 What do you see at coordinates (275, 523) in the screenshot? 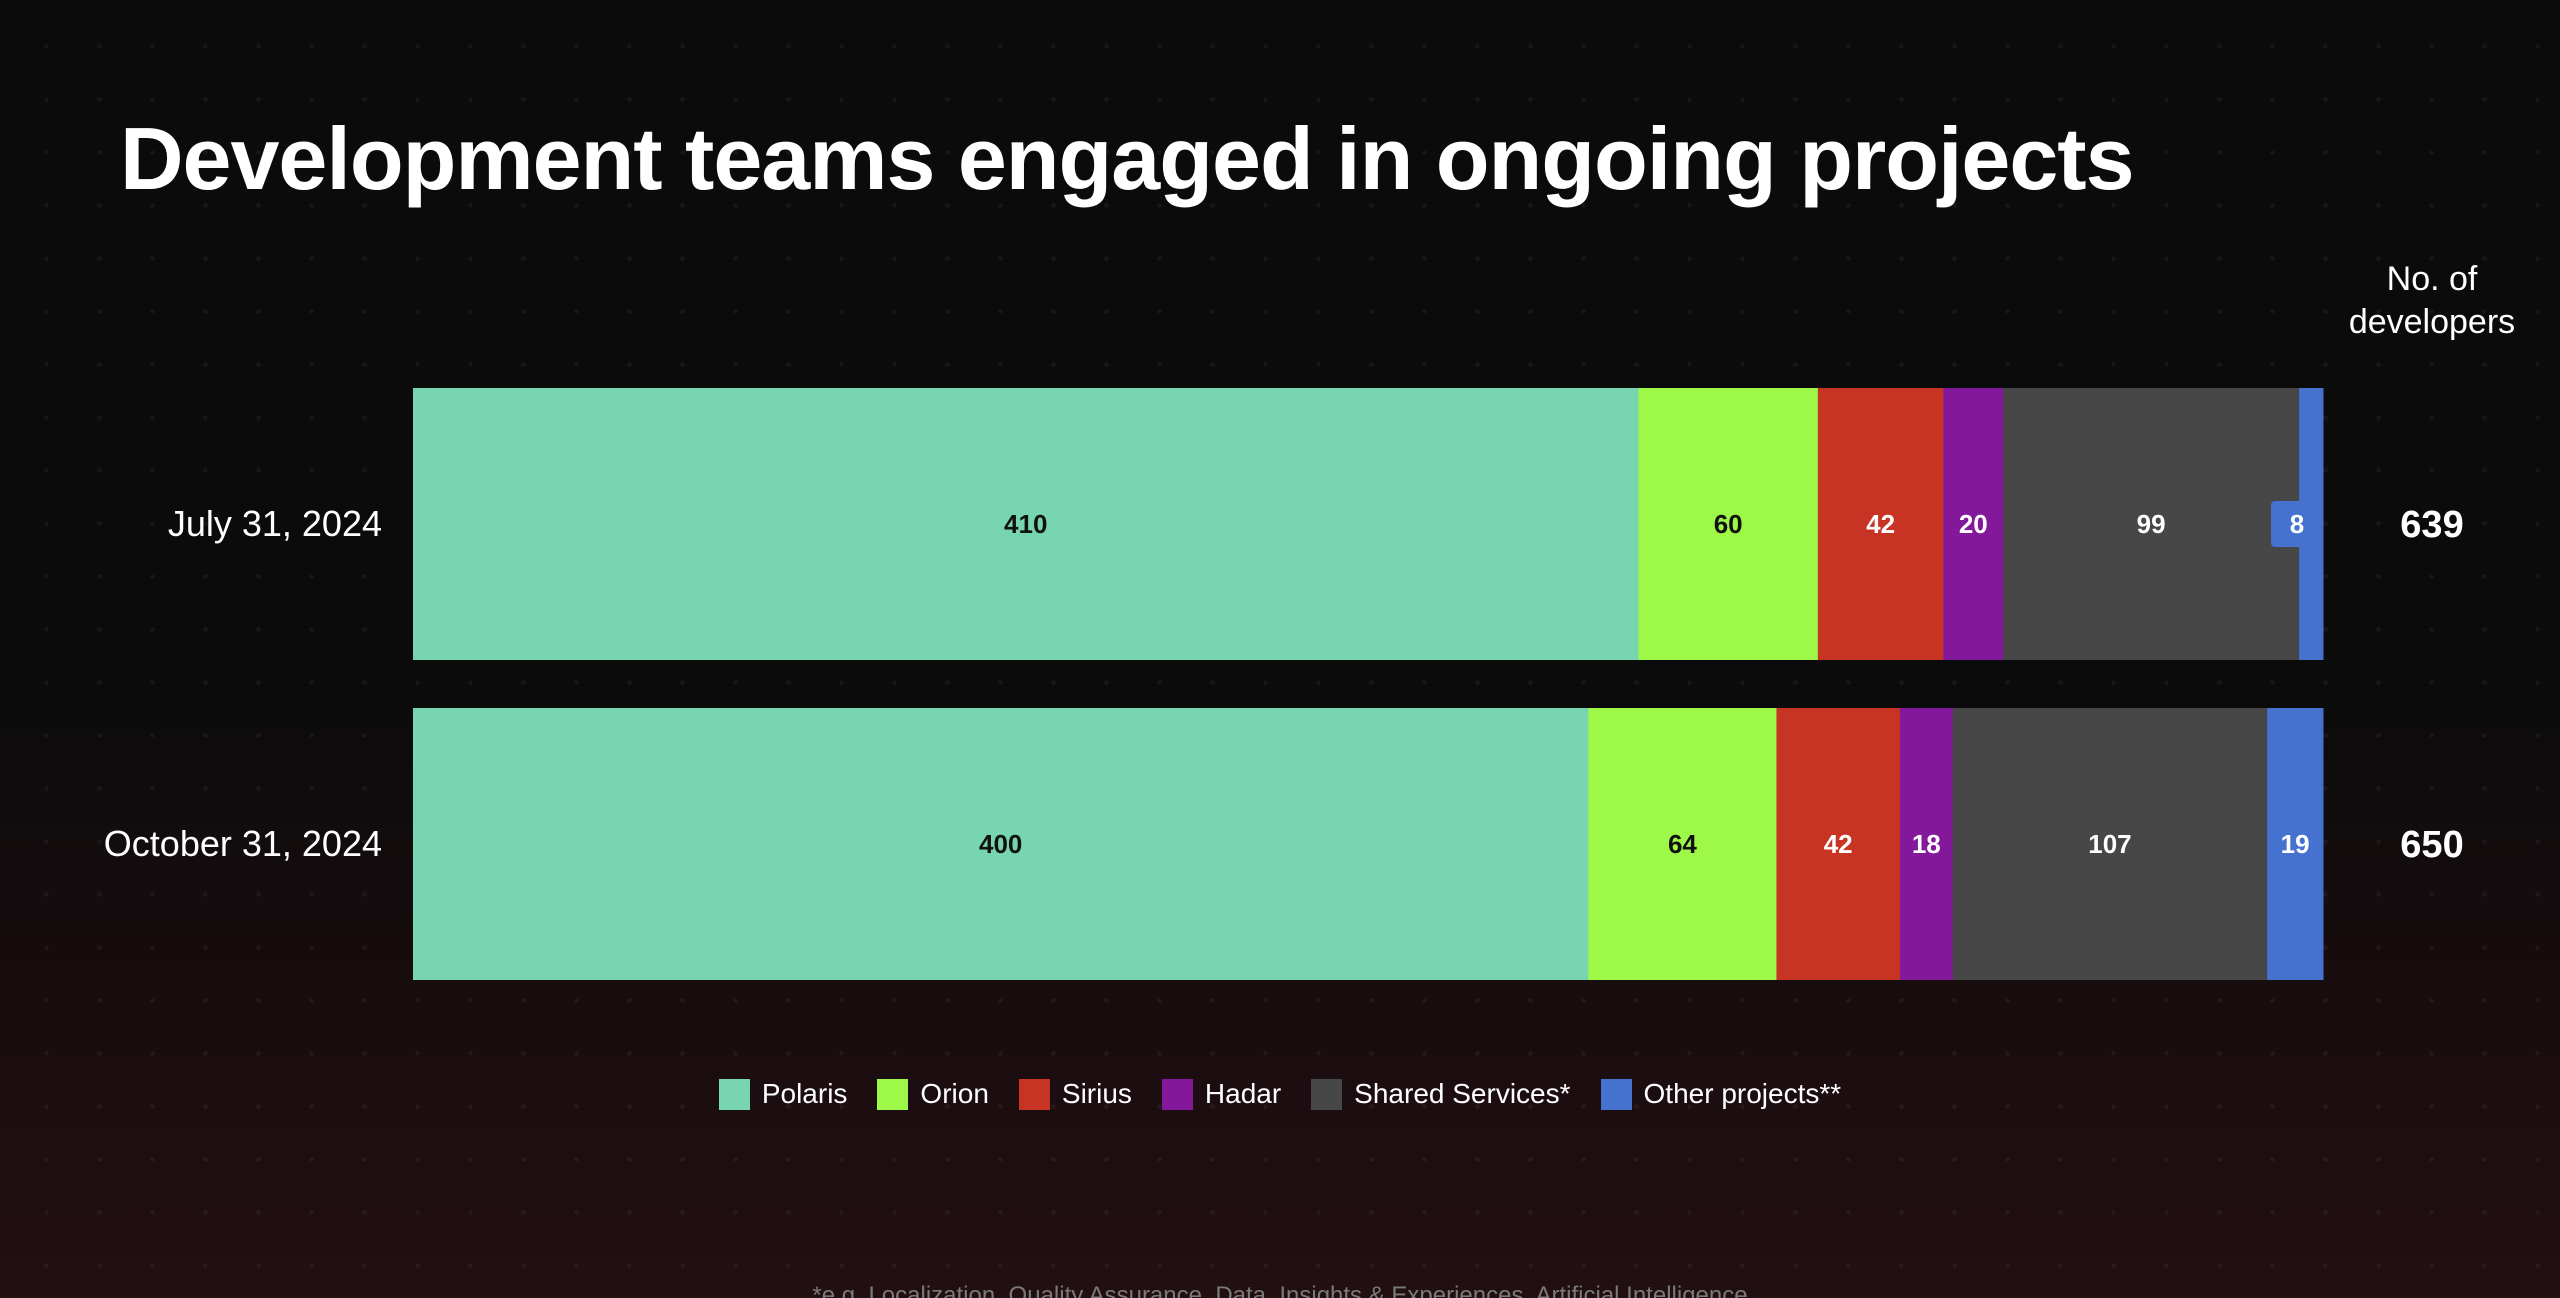
I see `category-label: July 31, 2024` at bounding box center [275, 523].